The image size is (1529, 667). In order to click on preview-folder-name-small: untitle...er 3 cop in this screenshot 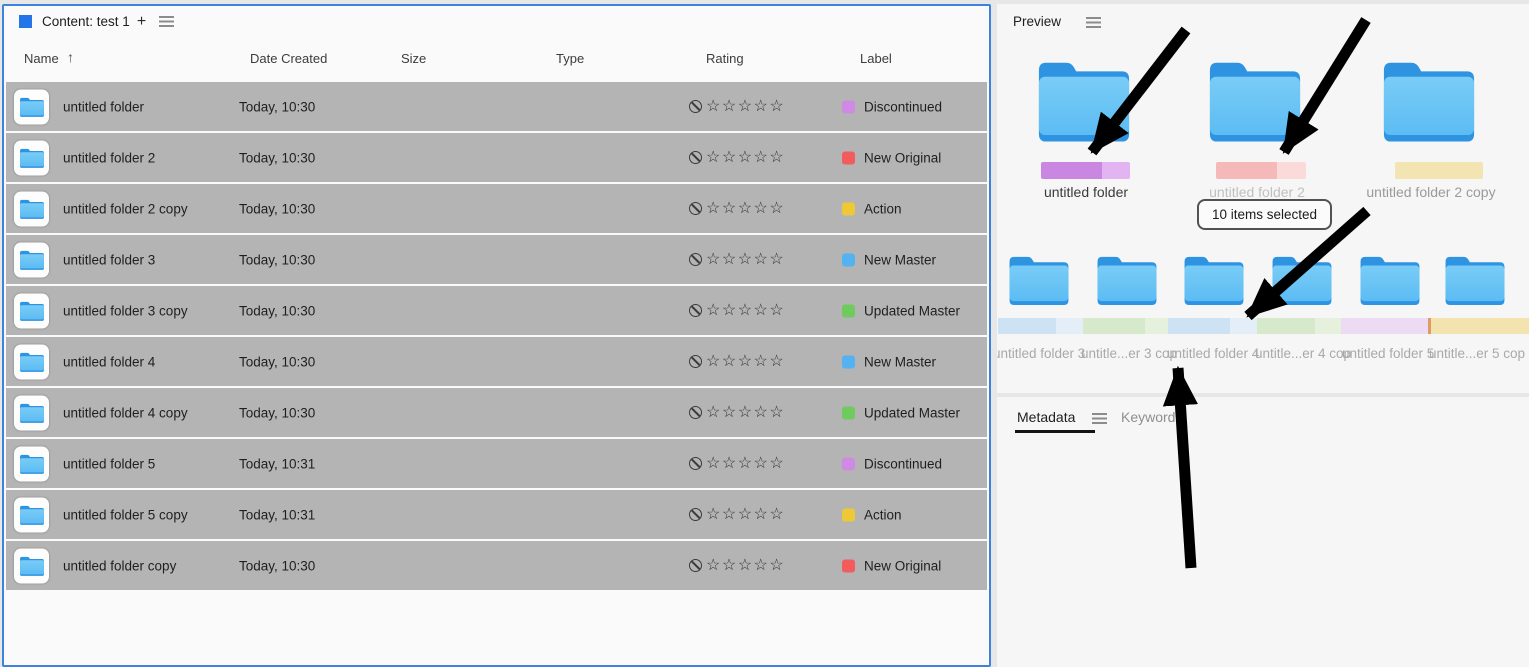, I will do `click(1129, 353)`.